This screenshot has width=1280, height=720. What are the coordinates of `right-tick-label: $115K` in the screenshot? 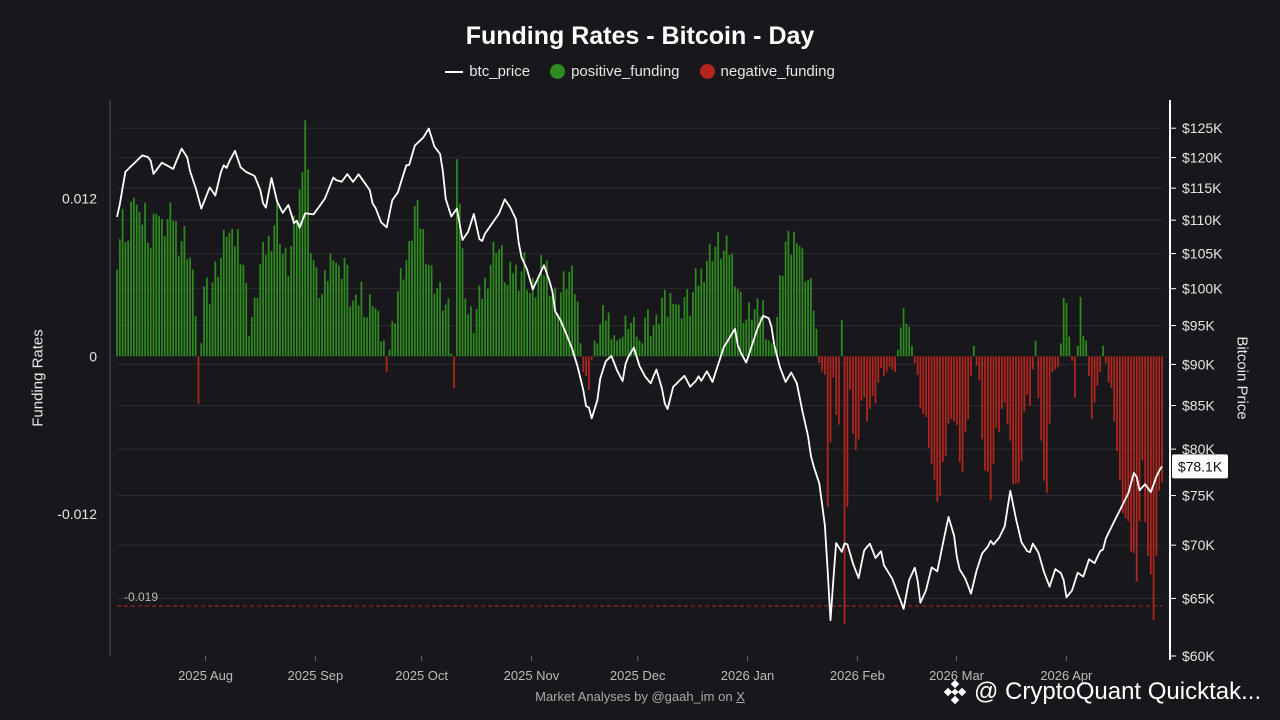 It's located at (1202, 188).